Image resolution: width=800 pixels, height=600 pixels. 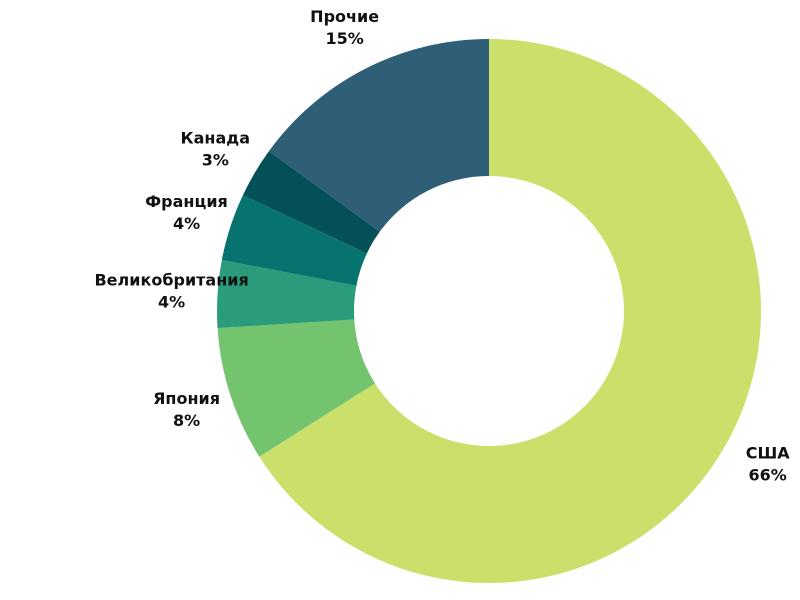 What do you see at coordinates (215, 138) in the screenshot?
I see `slice-label: Канада` at bounding box center [215, 138].